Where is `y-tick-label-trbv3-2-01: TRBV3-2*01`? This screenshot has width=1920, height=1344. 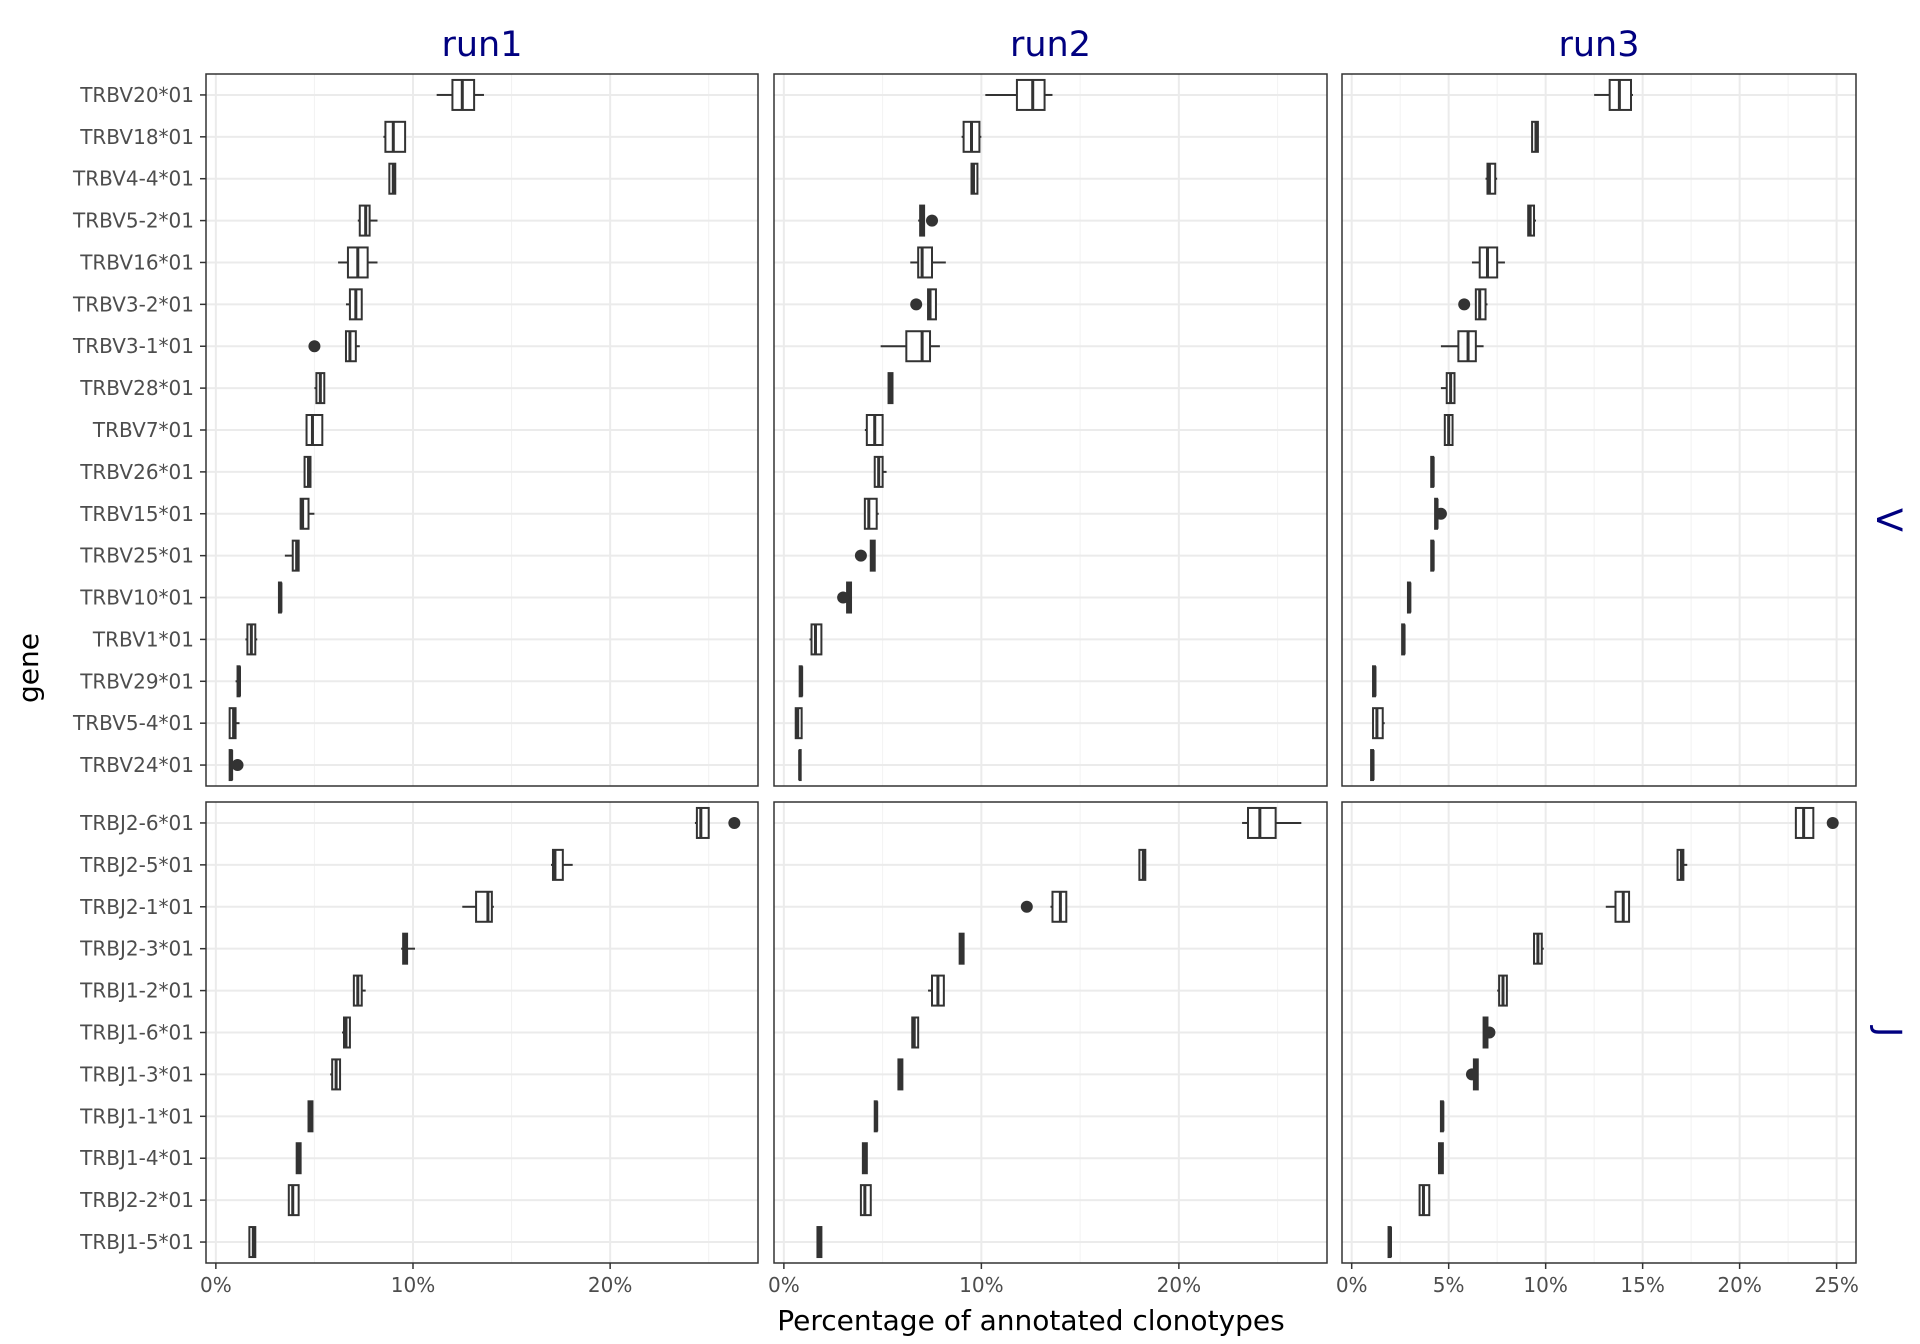
y-tick-label-trbv3-2-01: TRBV3-2*01 is located at coordinates (133, 304).